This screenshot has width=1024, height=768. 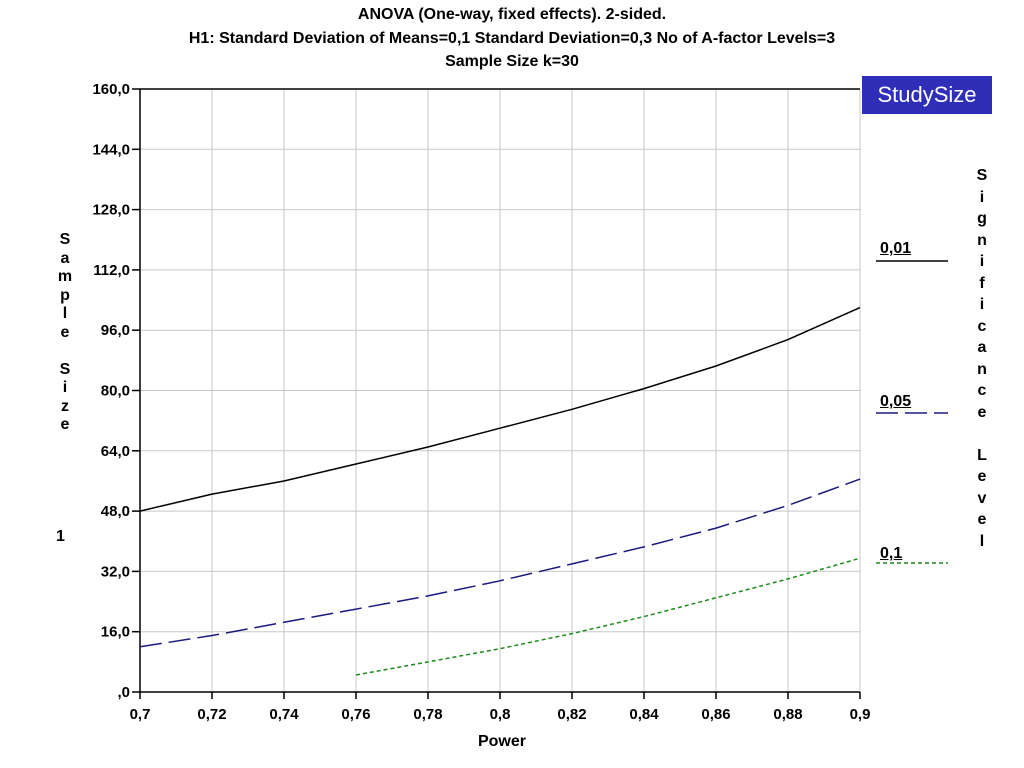 What do you see at coordinates (115, 391) in the screenshot?
I see `y-tick-label: 80,0` at bounding box center [115, 391].